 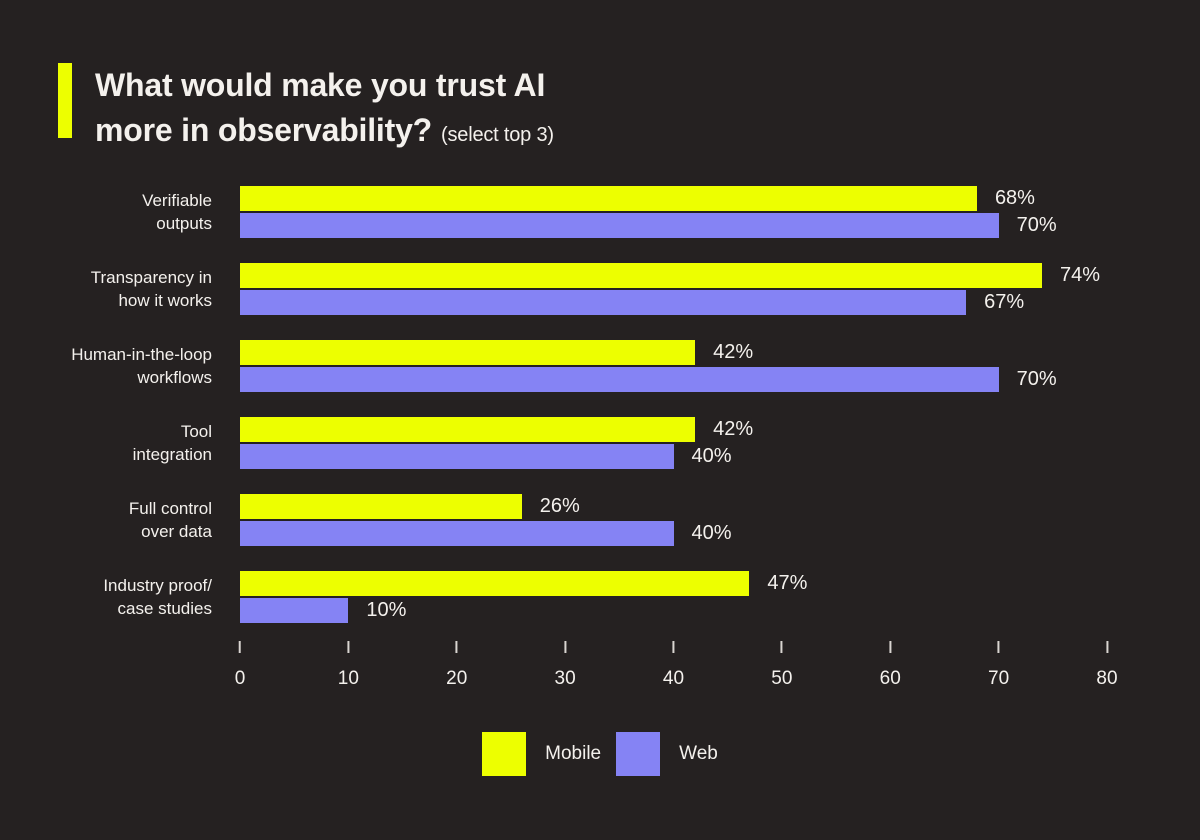 I want to click on axis-tick-label: 10, so click(x=348, y=678).